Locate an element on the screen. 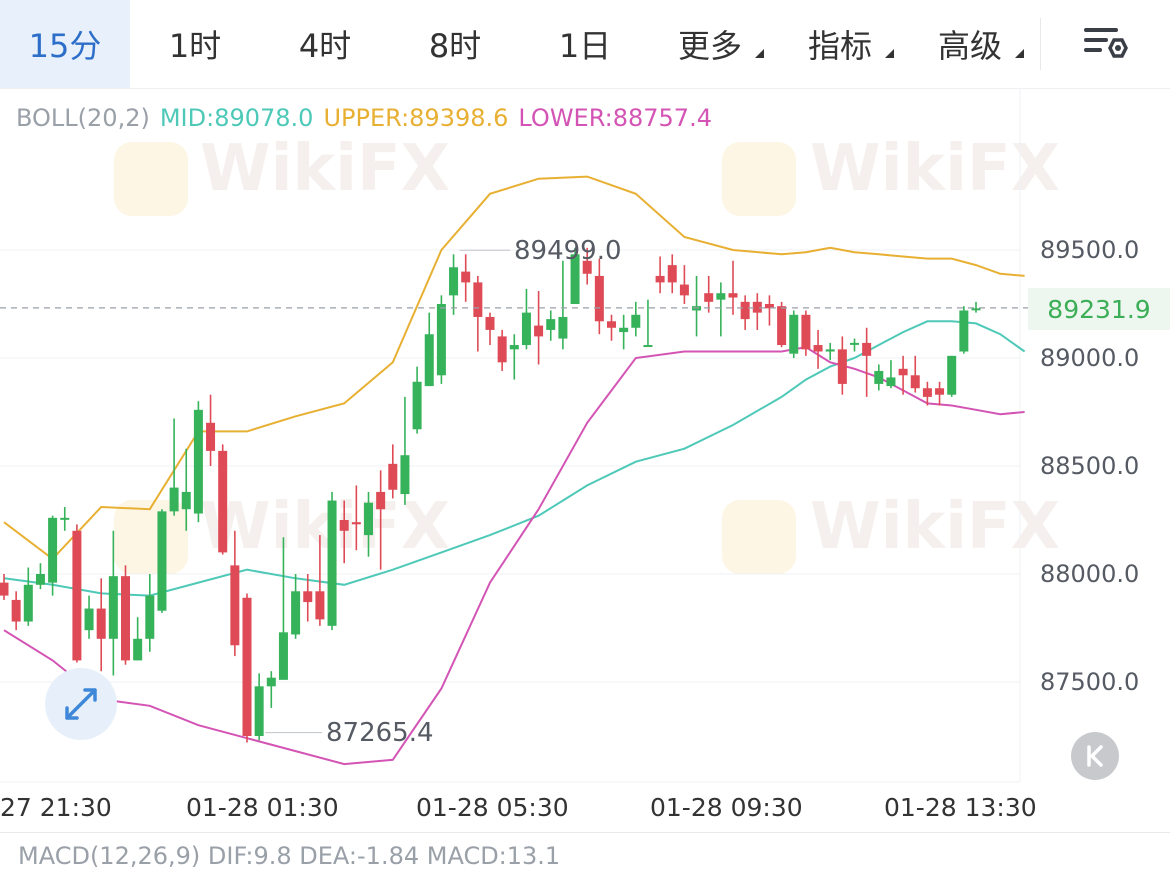 This screenshot has width=1170, height=870. boll-upper: UPPER:89398.6 is located at coordinates (416, 118).